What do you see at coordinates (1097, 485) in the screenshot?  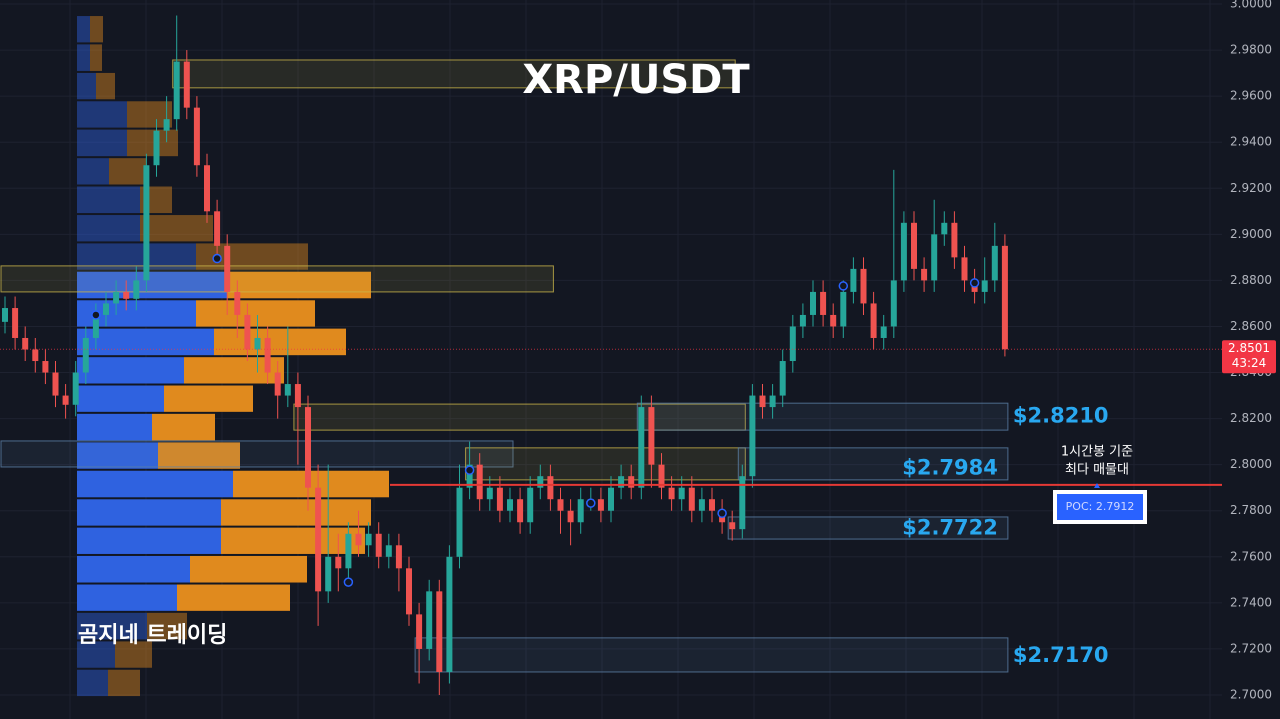 I see `poc-pointer` at bounding box center [1097, 485].